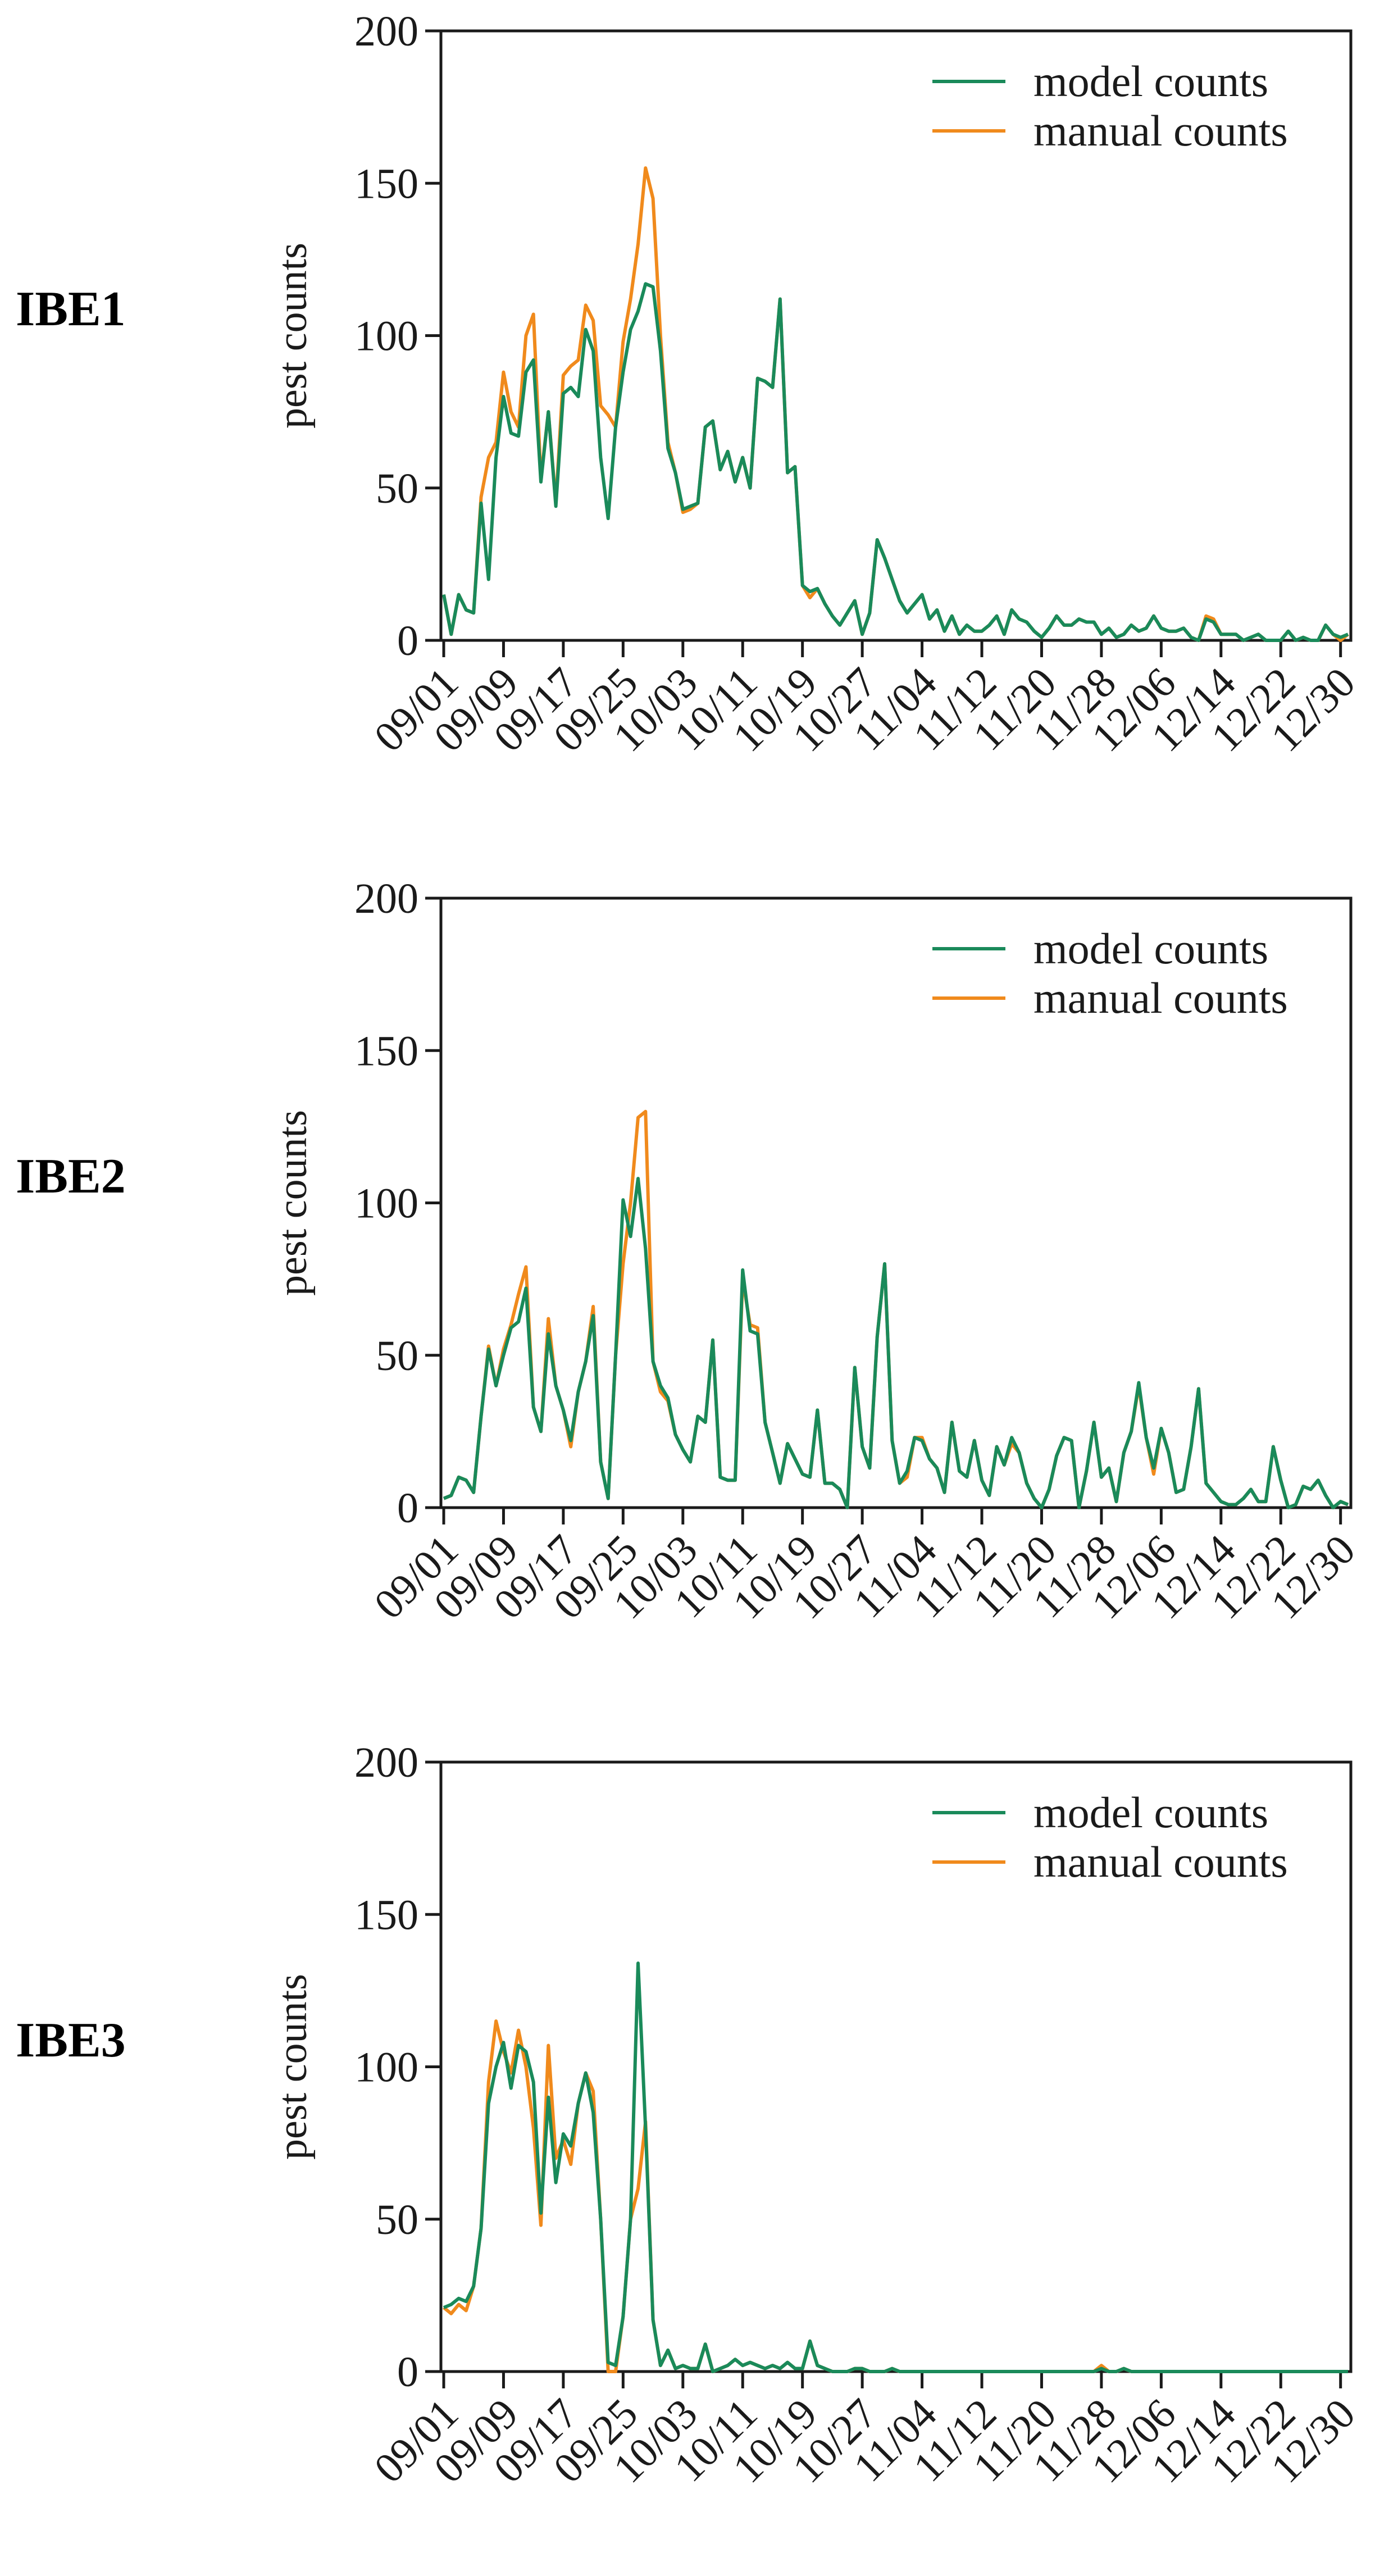  What do you see at coordinates (71, 2040) in the screenshot?
I see `panel-label: IBE3` at bounding box center [71, 2040].